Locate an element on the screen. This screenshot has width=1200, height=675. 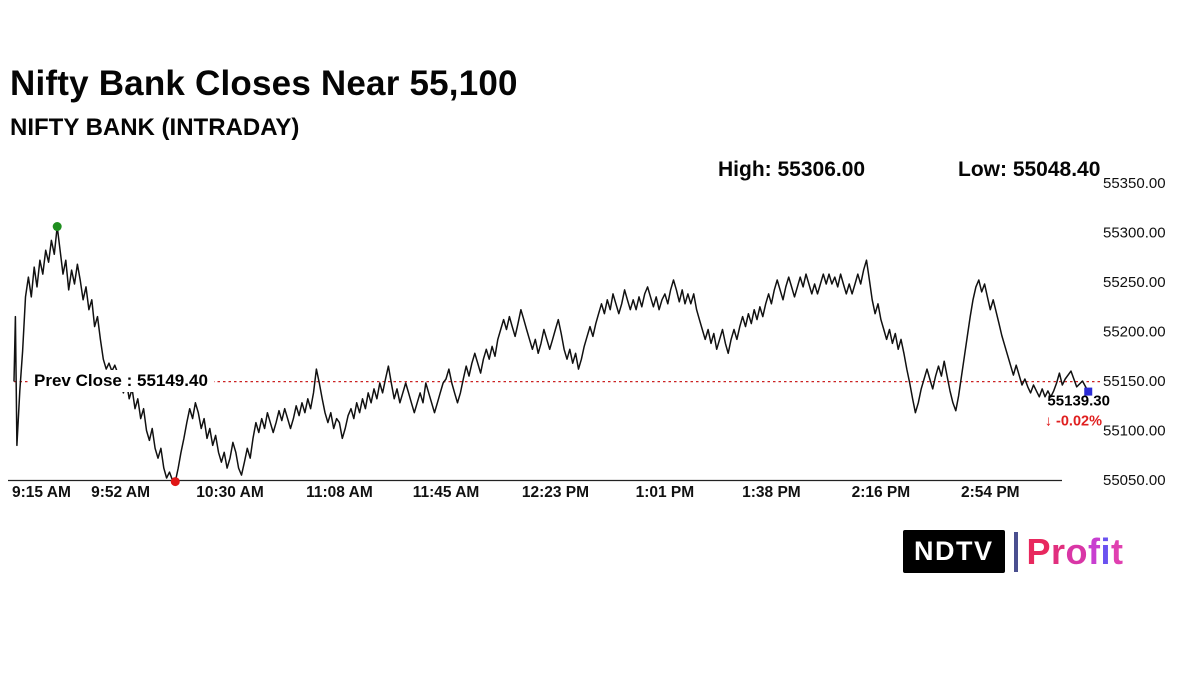
profit-logo-letter: i is located at coordinates (1106, 551).